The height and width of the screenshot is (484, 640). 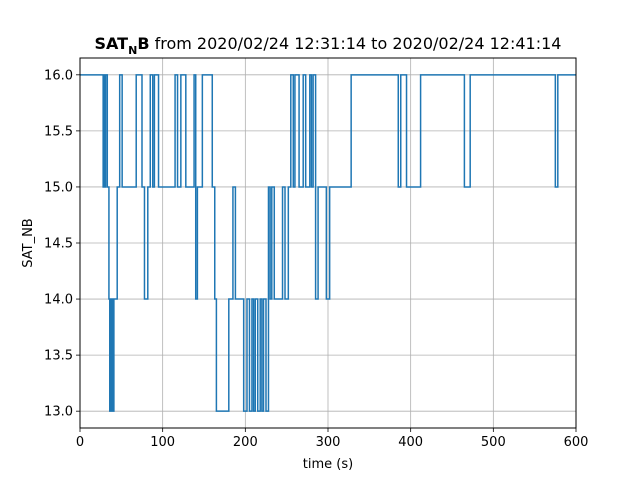 What do you see at coordinates (143, 43) in the screenshot?
I see `title-b: B` at bounding box center [143, 43].